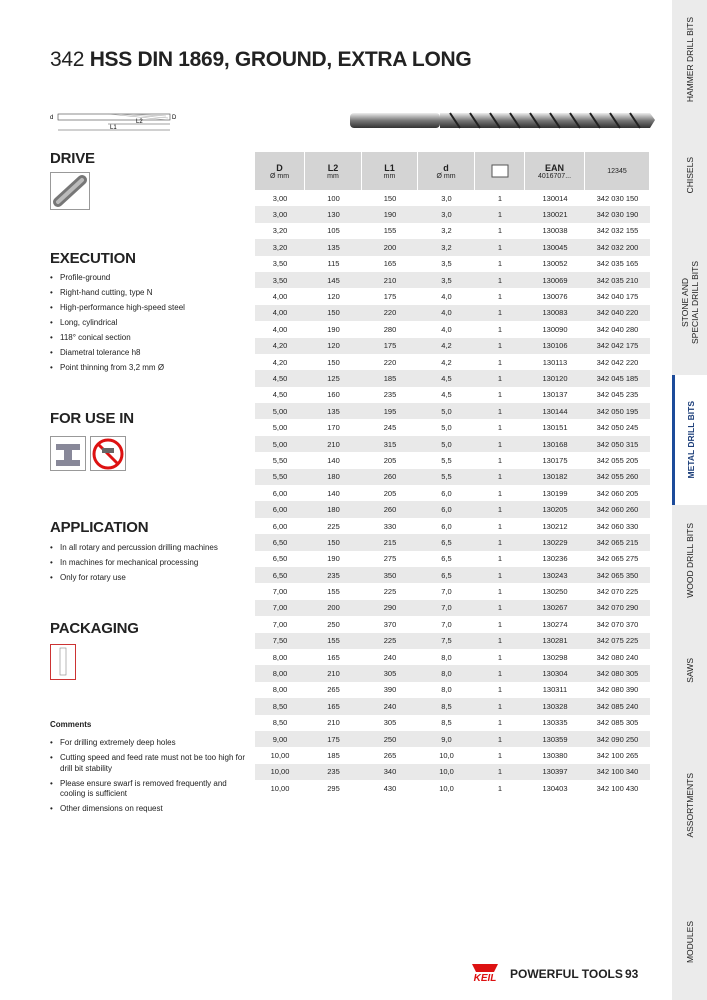 This screenshot has width=707, height=1000. Describe the element at coordinates (333, 176) in the screenshot. I see `header-unit: mm` at that location.